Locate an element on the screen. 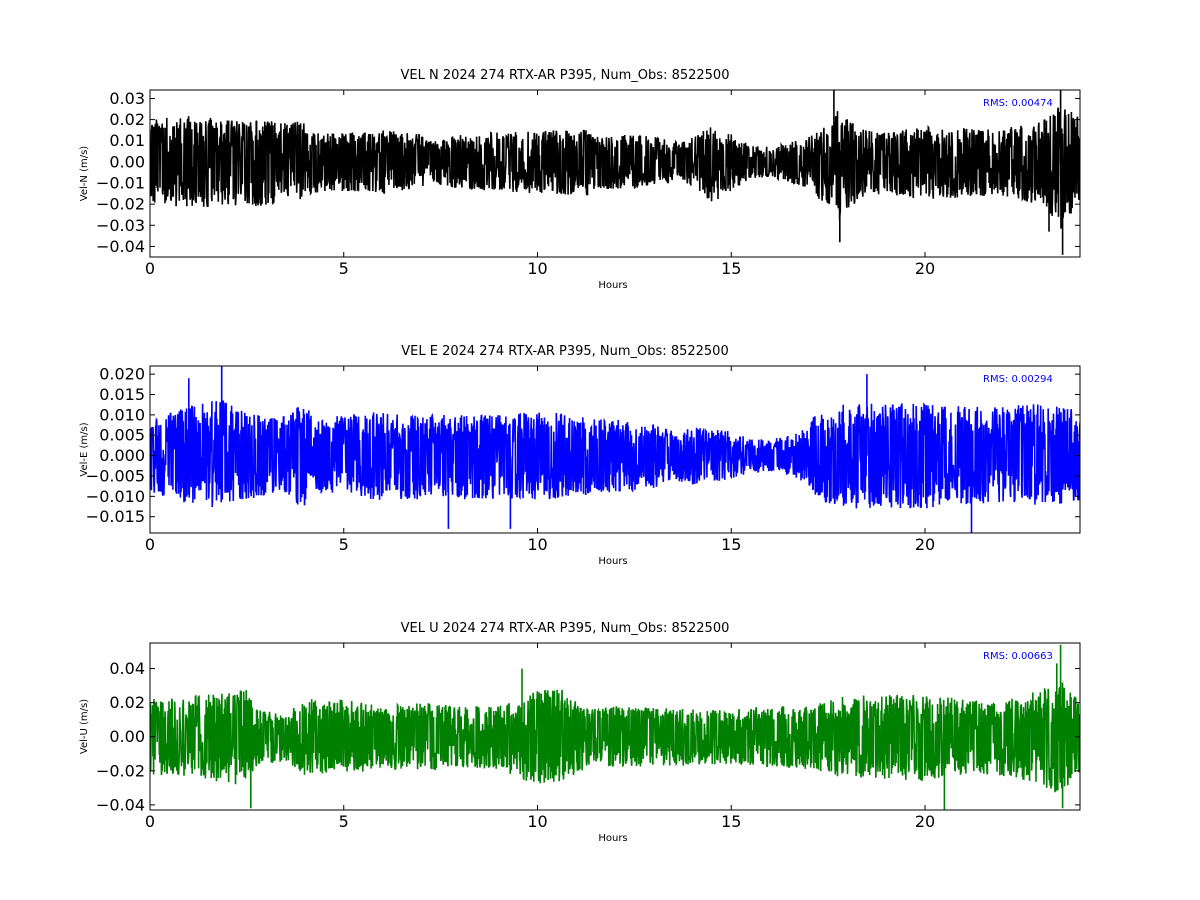  y-tick-label: −0.01 is located at coordinates (120, 183).